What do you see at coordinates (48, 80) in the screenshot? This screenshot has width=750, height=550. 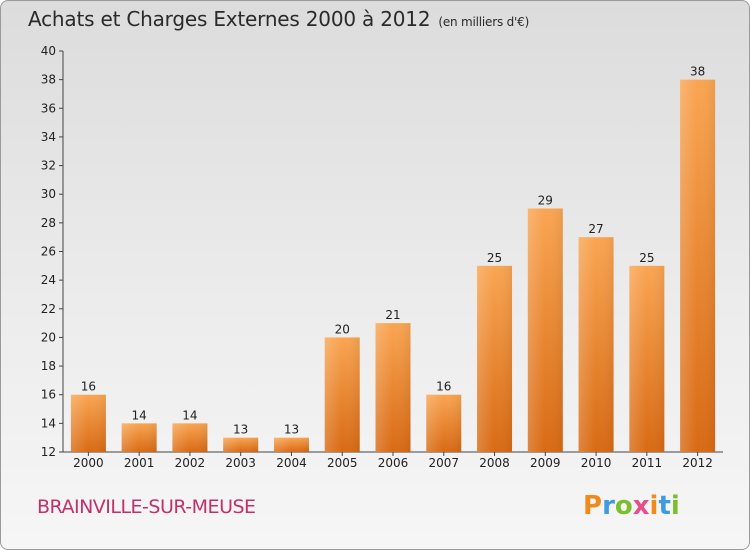 I see `y-tick-label: 38` at bounding box center [48, 80].